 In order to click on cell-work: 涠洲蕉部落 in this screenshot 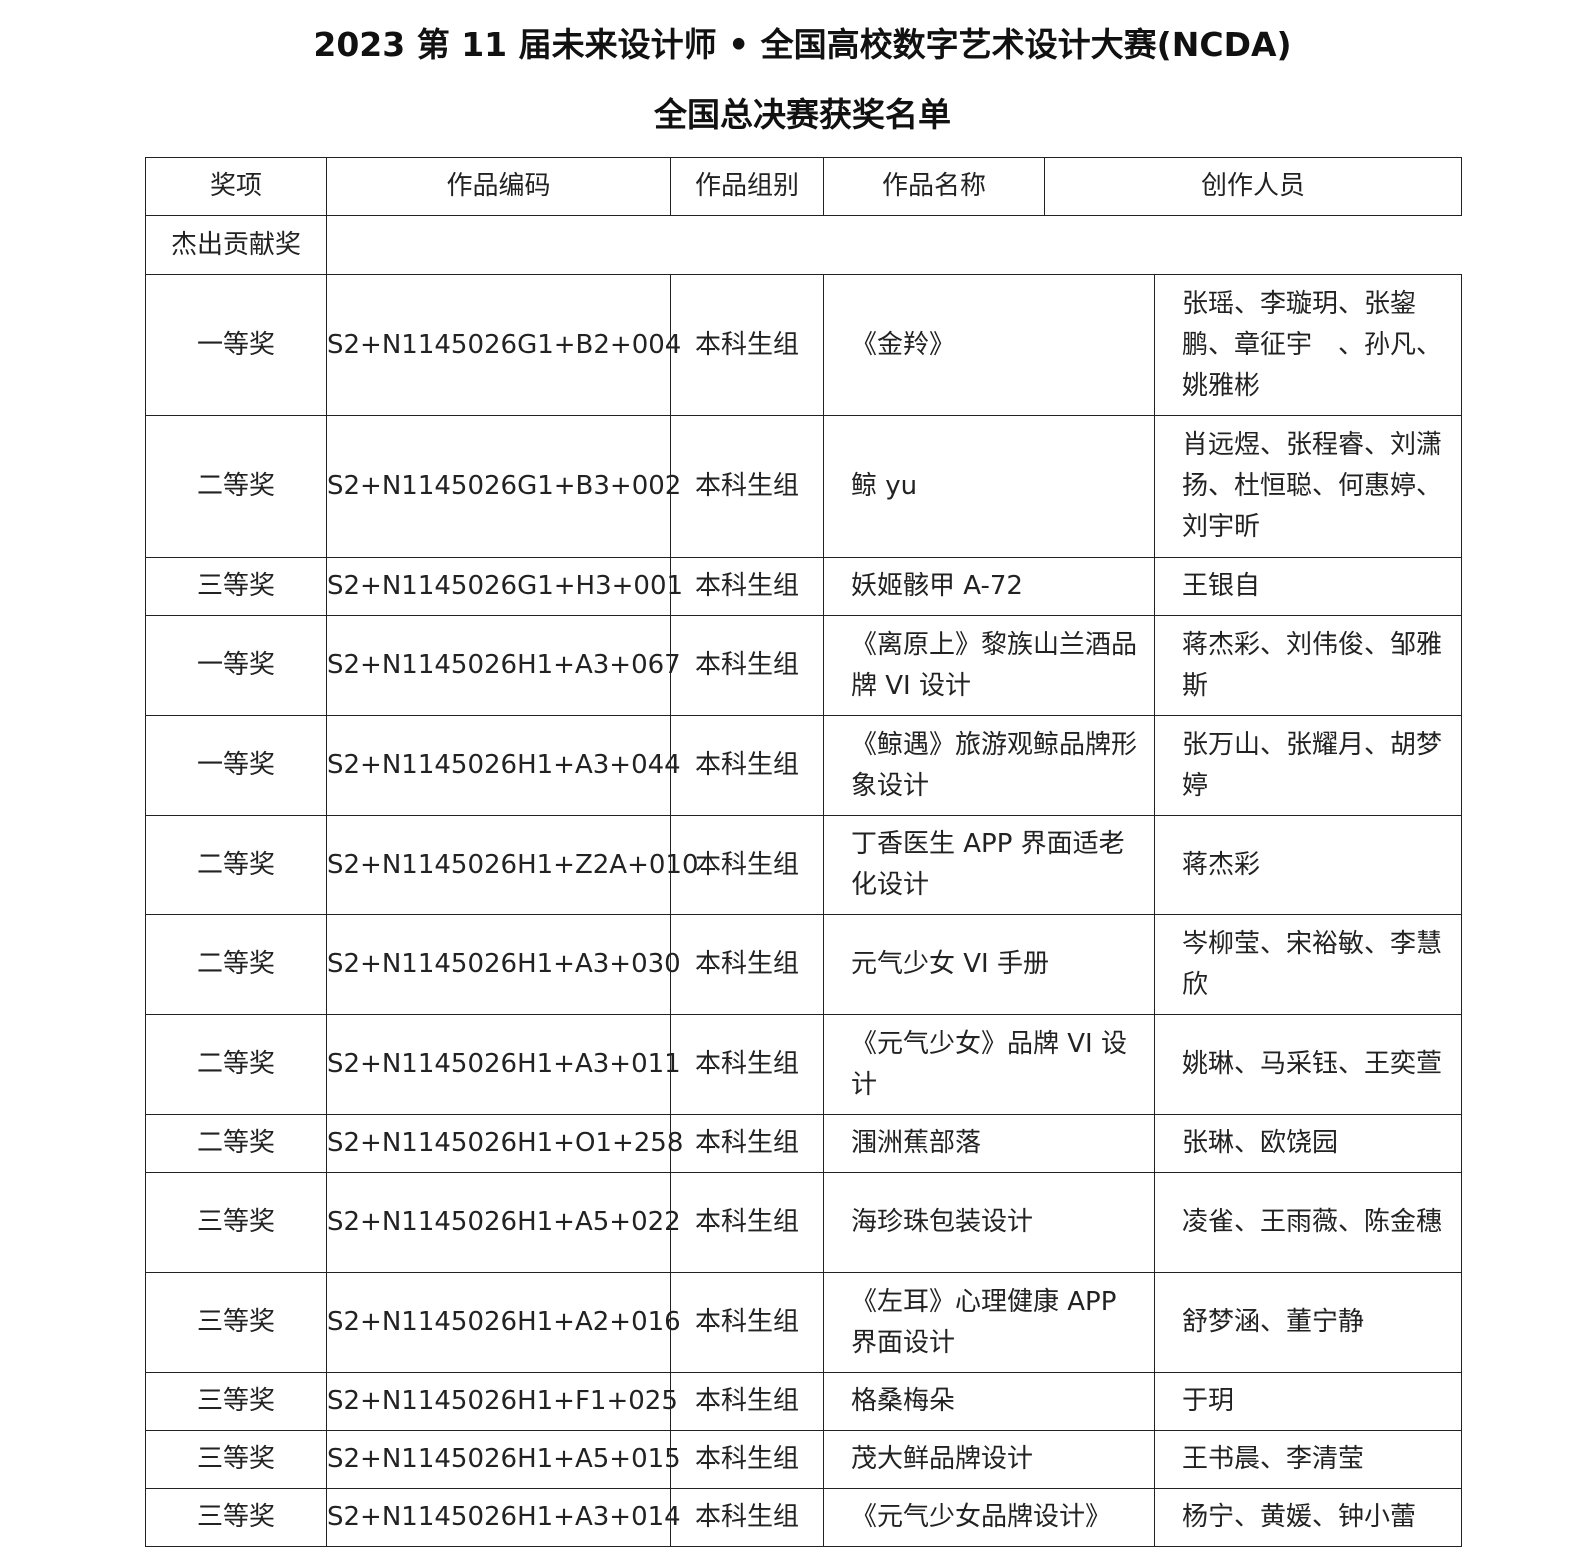, I will do `click(989, 1143)`.